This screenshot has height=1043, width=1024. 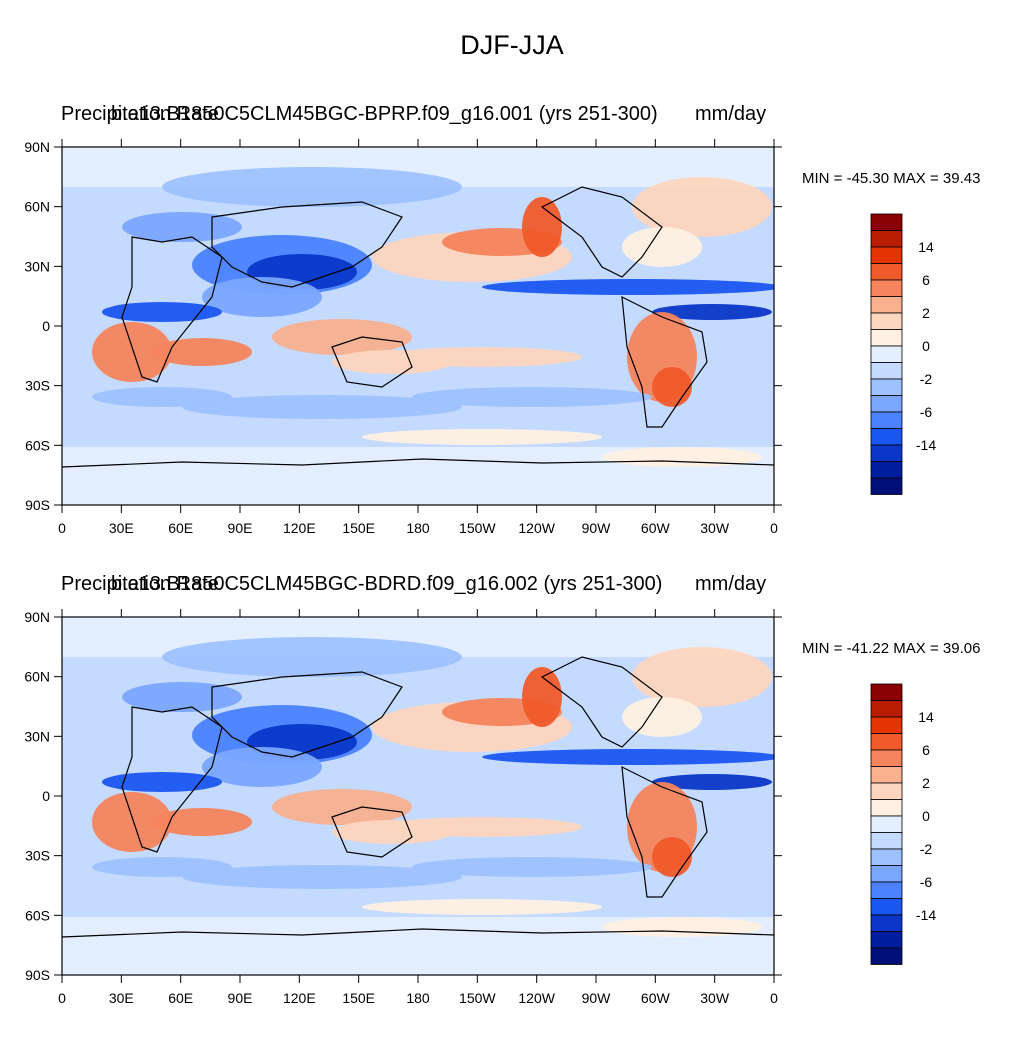 I want to click on lon-tick-label: 30E, so click(x=121, y=528).